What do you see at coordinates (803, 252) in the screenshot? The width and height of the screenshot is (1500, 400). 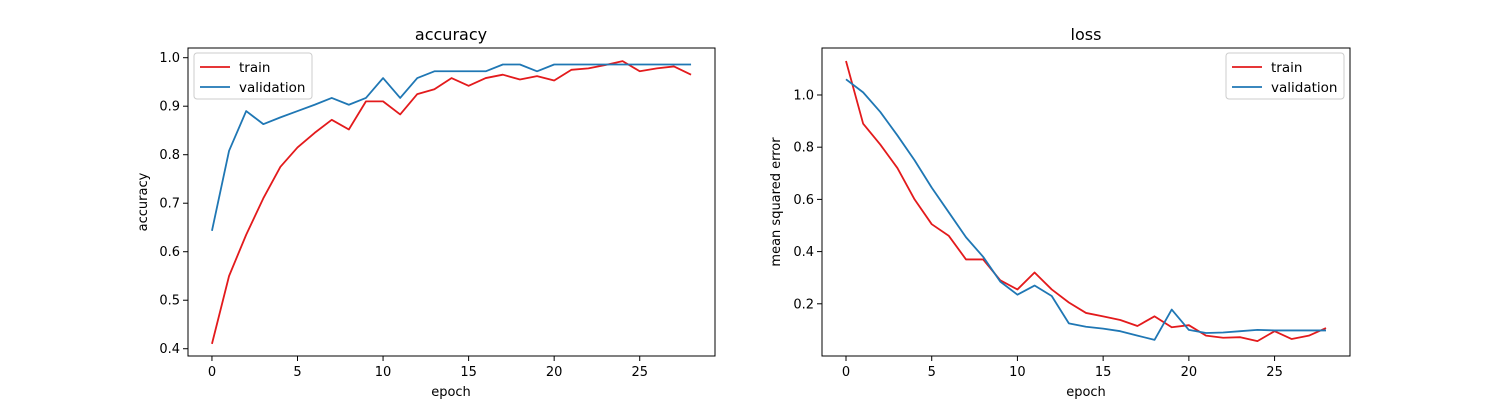 I see `loss-y-tick-label: 0.4` at bounding box center [803, 252].